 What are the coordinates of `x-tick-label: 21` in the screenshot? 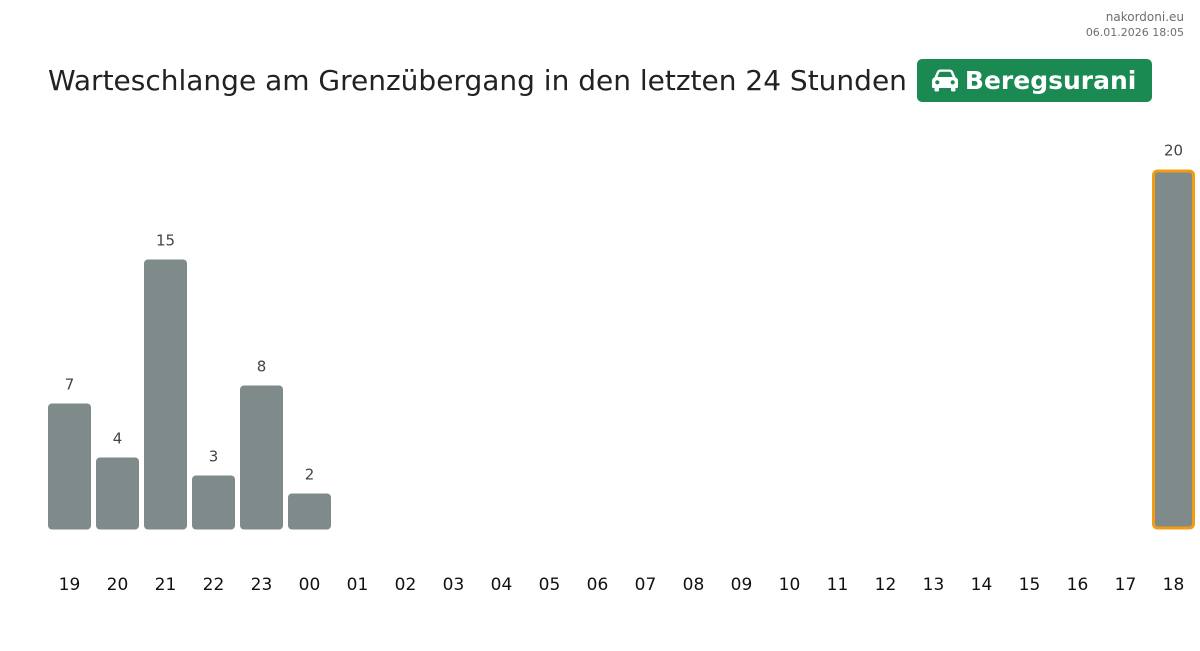 It's located at (166, 585).